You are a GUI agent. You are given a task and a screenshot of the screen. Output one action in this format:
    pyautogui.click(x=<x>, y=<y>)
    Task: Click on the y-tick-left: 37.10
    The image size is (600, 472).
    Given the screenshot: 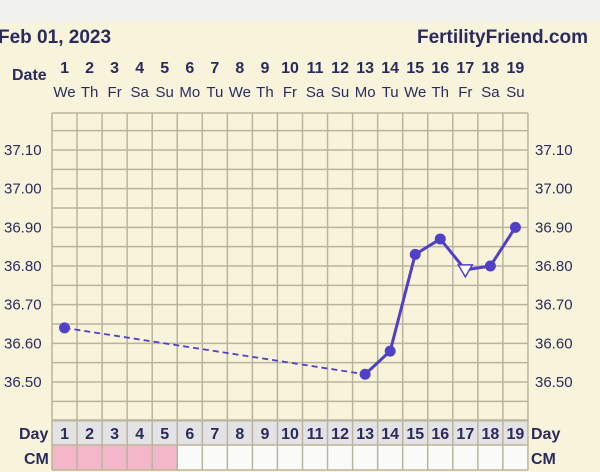 What is the action you would take?
    pyautogui.click(x=23, y=150)
    